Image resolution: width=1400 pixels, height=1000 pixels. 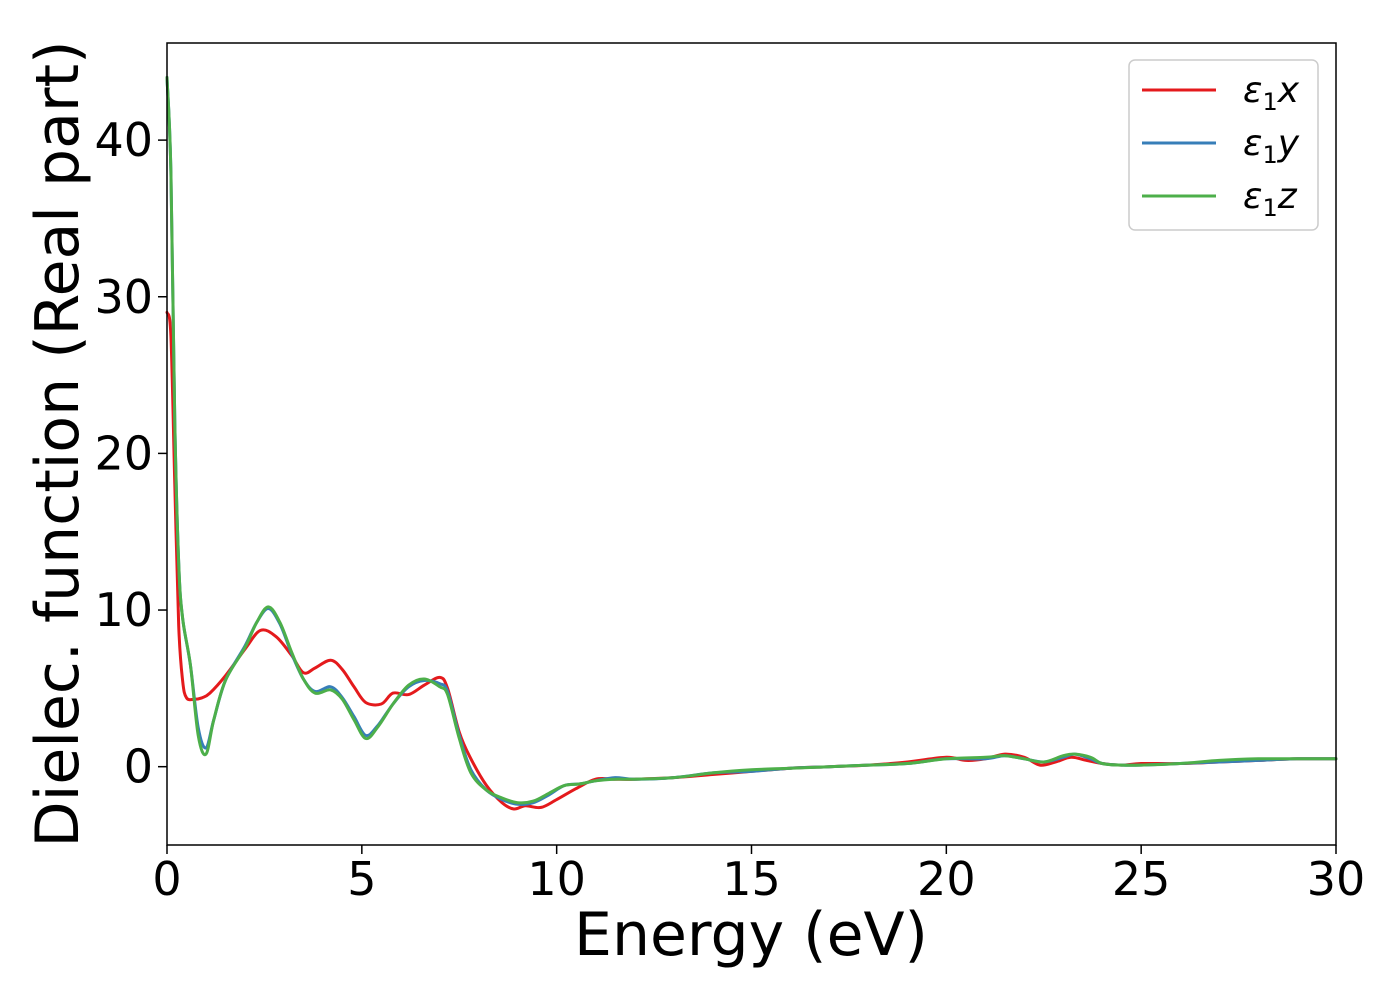 I want to click on y-tick-label: 30, so click(x=123, y=297).